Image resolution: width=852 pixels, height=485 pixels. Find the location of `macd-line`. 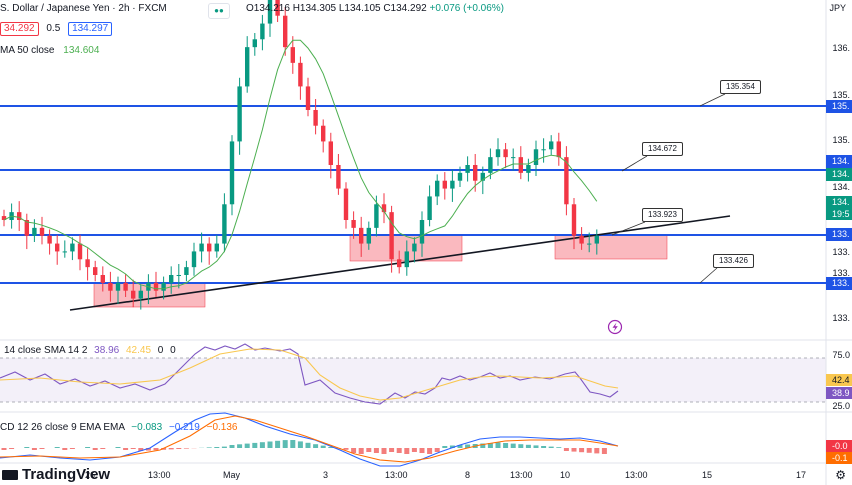

macd-line is located at coordinates (309, 439).